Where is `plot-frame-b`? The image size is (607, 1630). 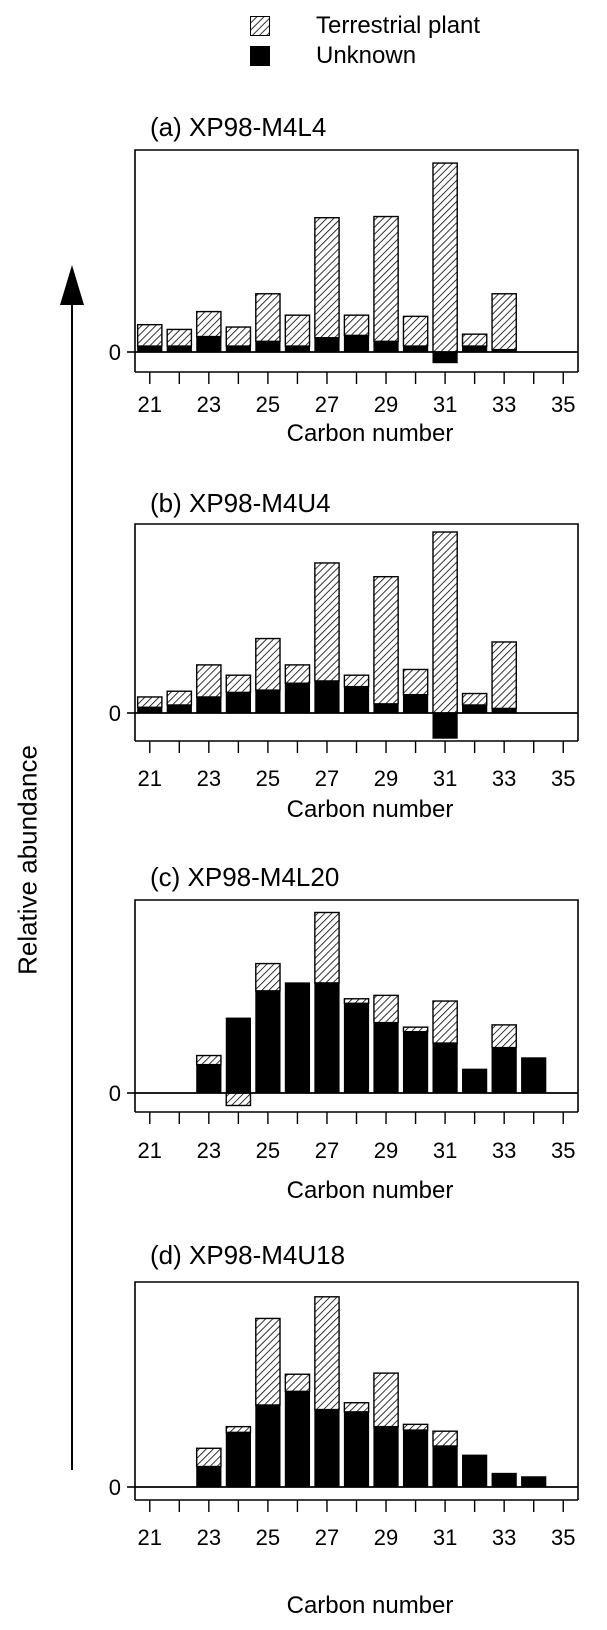 plot-frame-b is located at coordinates (356, 632).